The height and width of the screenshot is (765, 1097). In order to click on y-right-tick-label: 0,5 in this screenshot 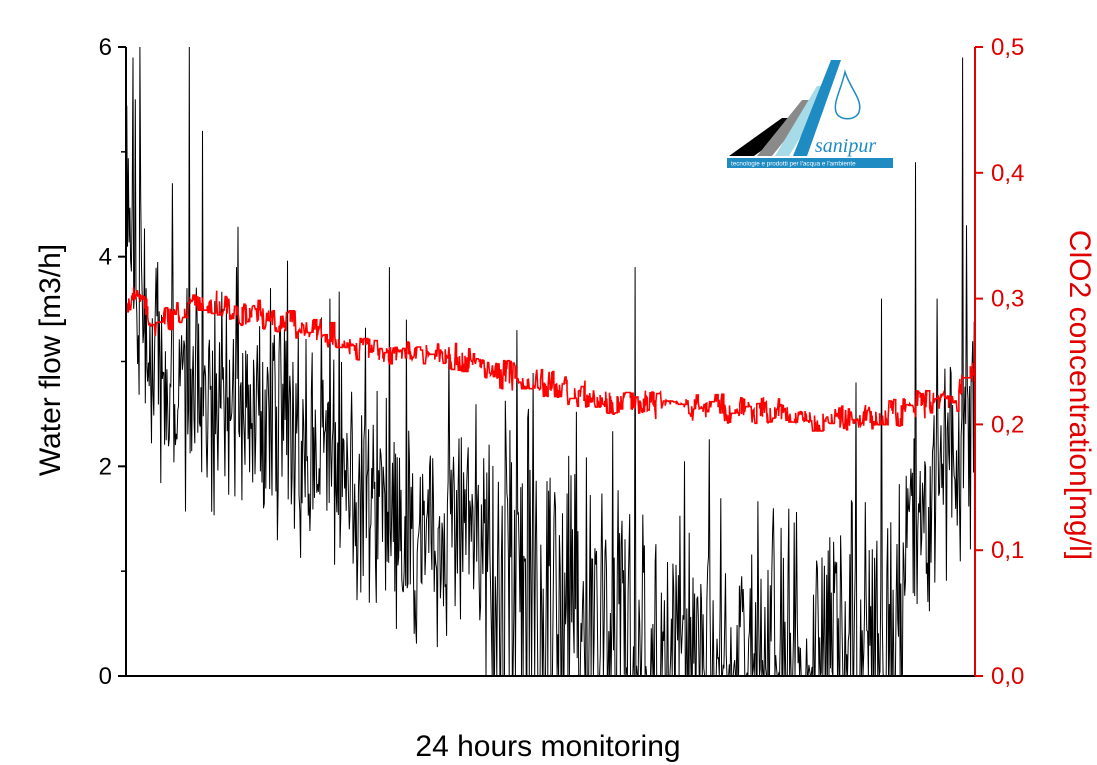, I will do `click(1007, 47)`.